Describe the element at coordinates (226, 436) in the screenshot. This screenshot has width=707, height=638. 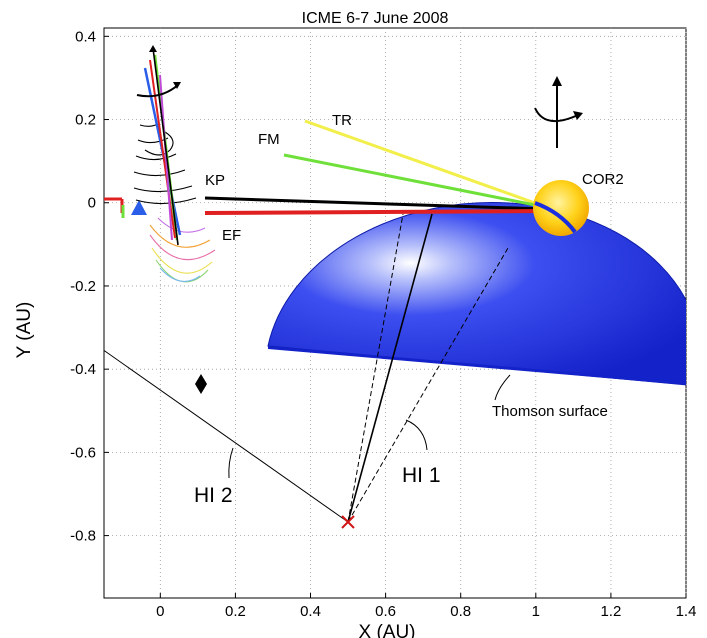
I see `hi2-line` at that location.